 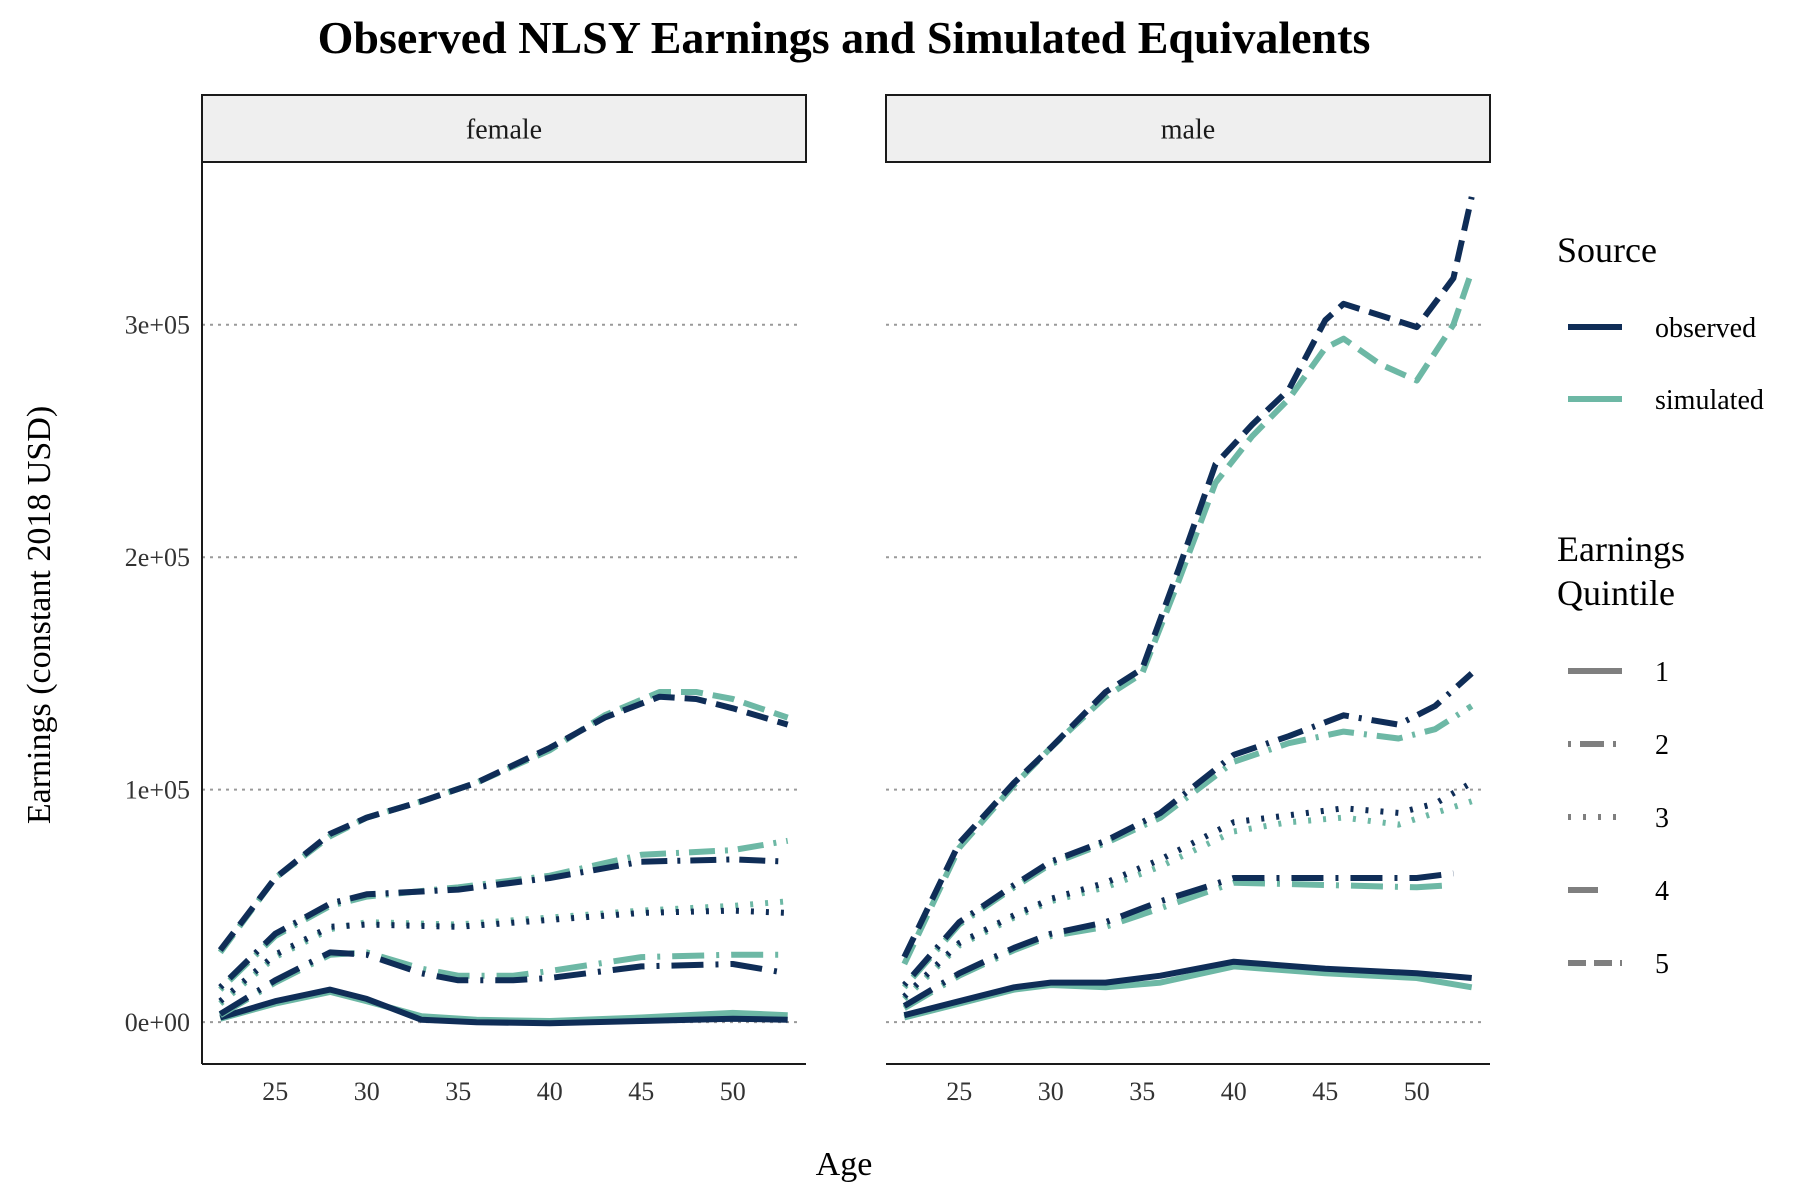 I want to click on legend-label-observed: observed, so click(x=1705, y=328).